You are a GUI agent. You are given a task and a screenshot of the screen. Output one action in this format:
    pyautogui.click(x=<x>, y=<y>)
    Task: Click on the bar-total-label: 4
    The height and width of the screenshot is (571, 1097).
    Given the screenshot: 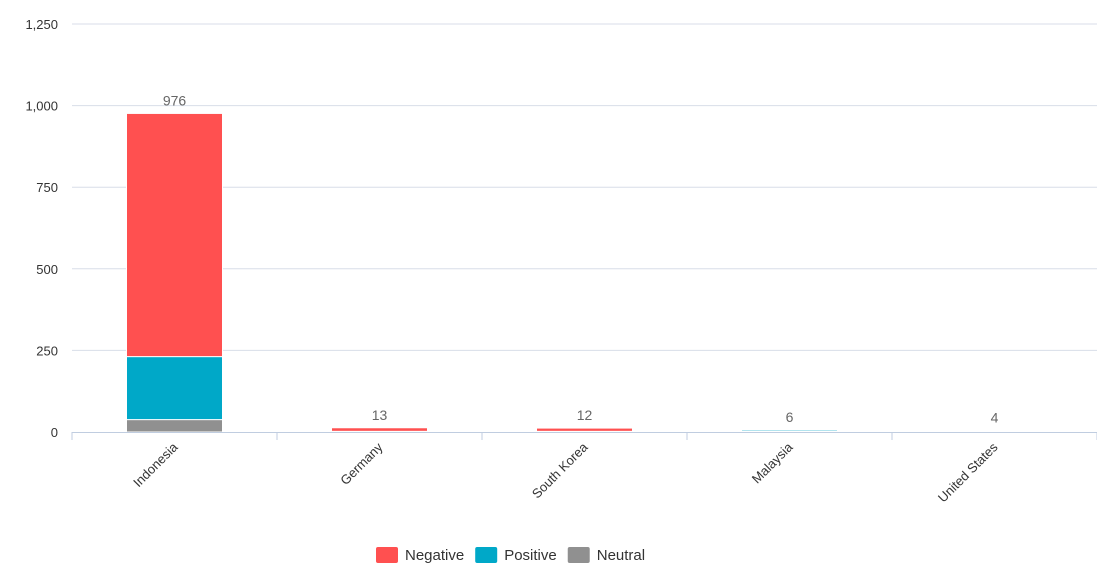 What is the action you would take?
    pyautogui.click(x=995, y=418)
    